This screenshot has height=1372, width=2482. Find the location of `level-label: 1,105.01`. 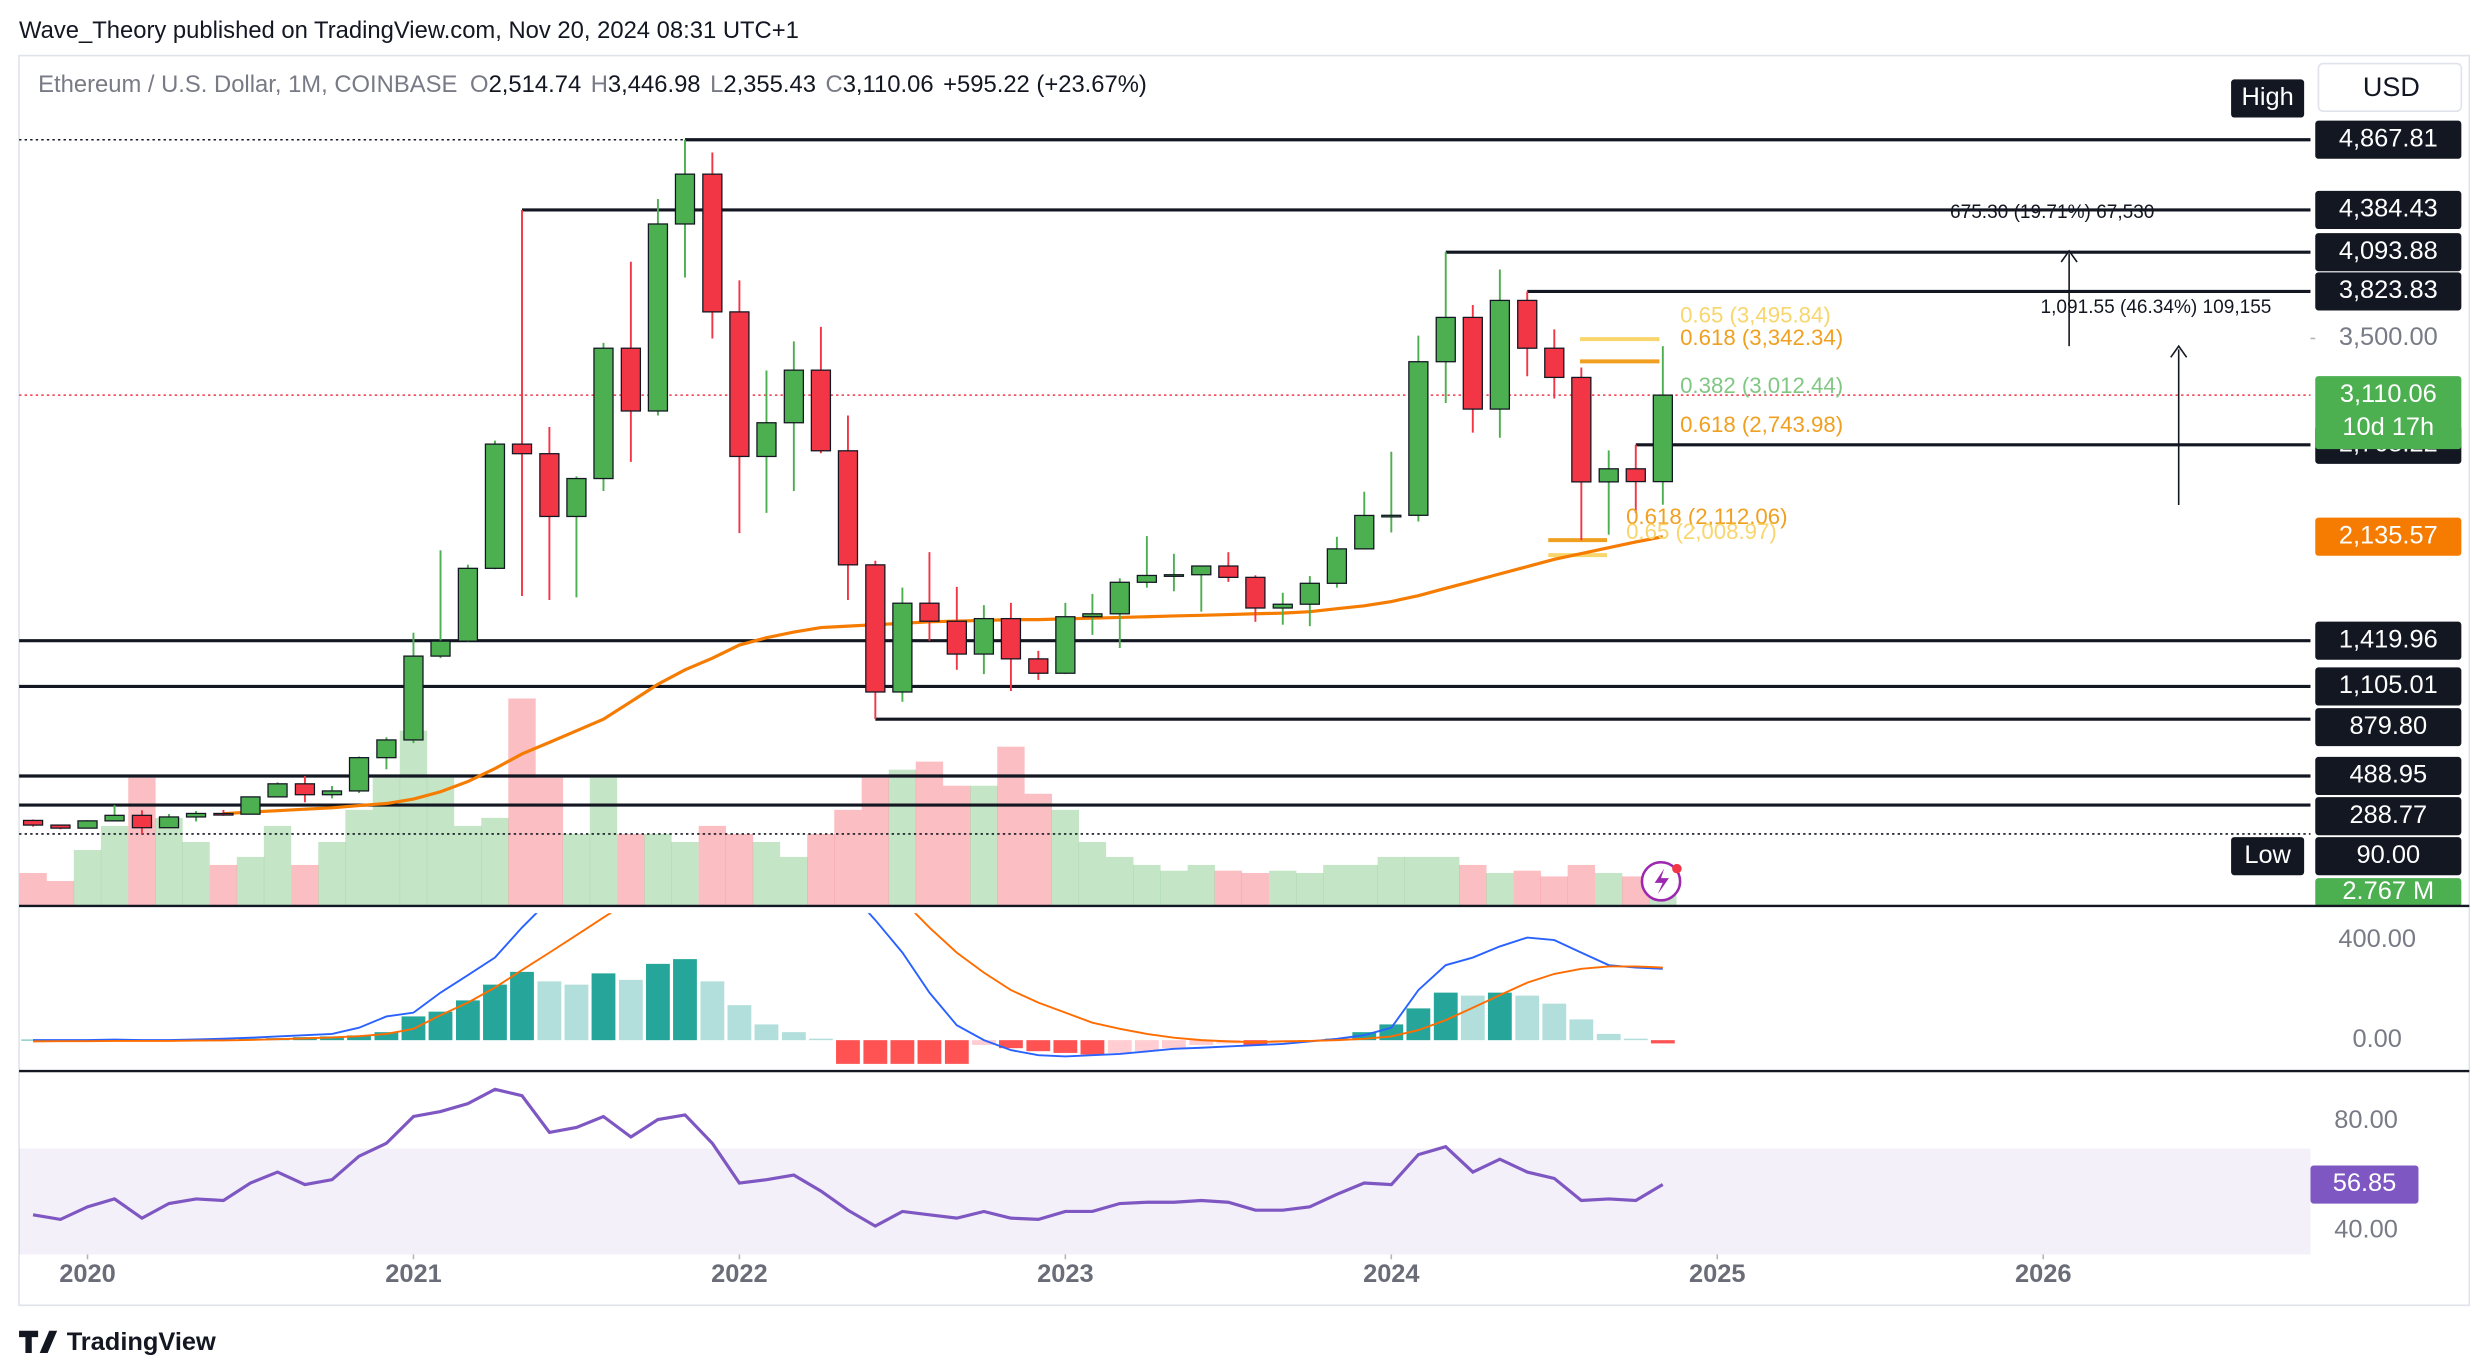

level-label: 1,105.01 is located at coordinates (2388, 685).